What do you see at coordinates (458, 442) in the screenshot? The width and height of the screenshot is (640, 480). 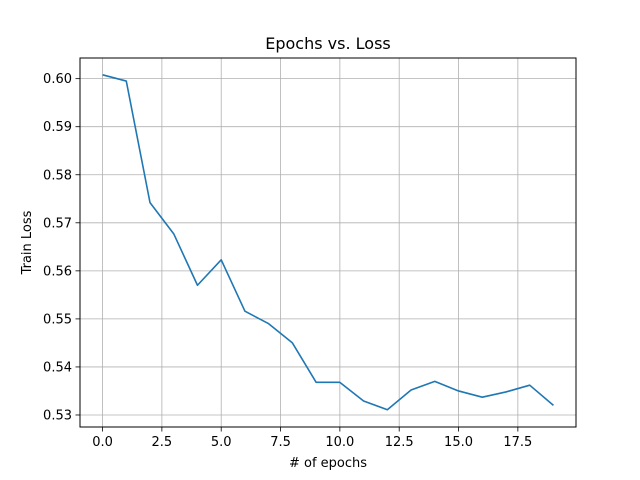 I see `x-tick-label: 15.0` at bounding box center [458, 442].